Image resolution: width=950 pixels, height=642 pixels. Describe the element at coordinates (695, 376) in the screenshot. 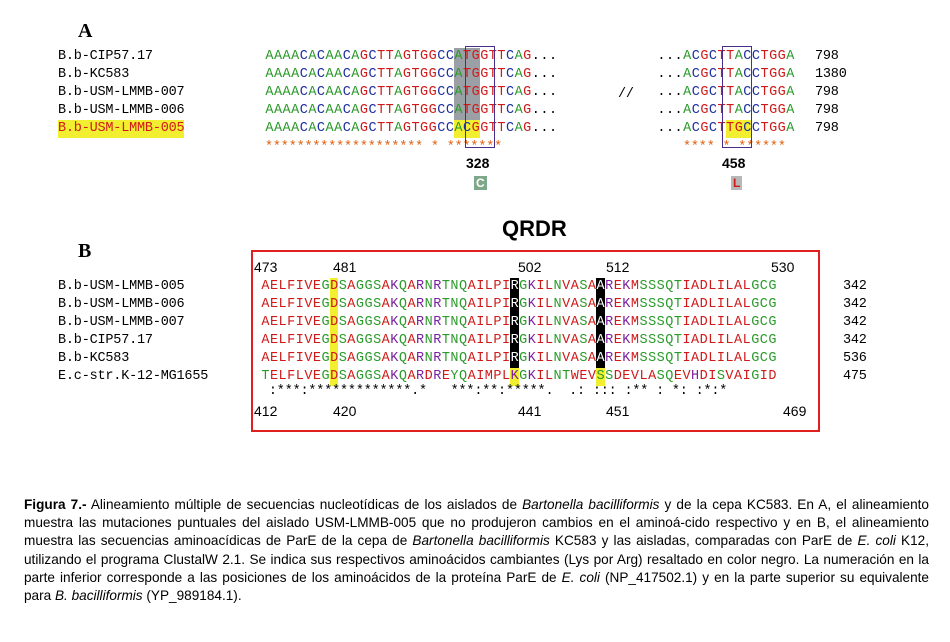

I see `residue: H` at that location.